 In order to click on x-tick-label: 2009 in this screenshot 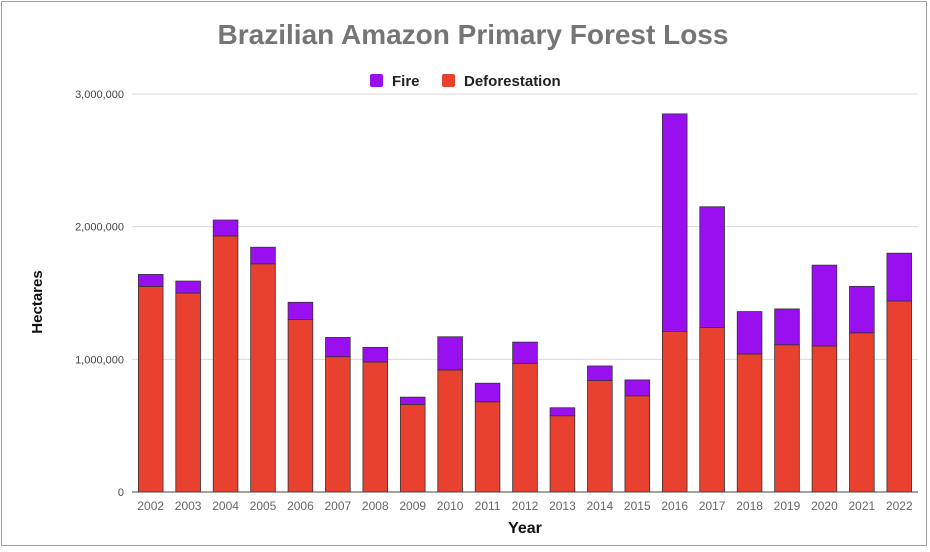, I will do `click(412, 506)`.